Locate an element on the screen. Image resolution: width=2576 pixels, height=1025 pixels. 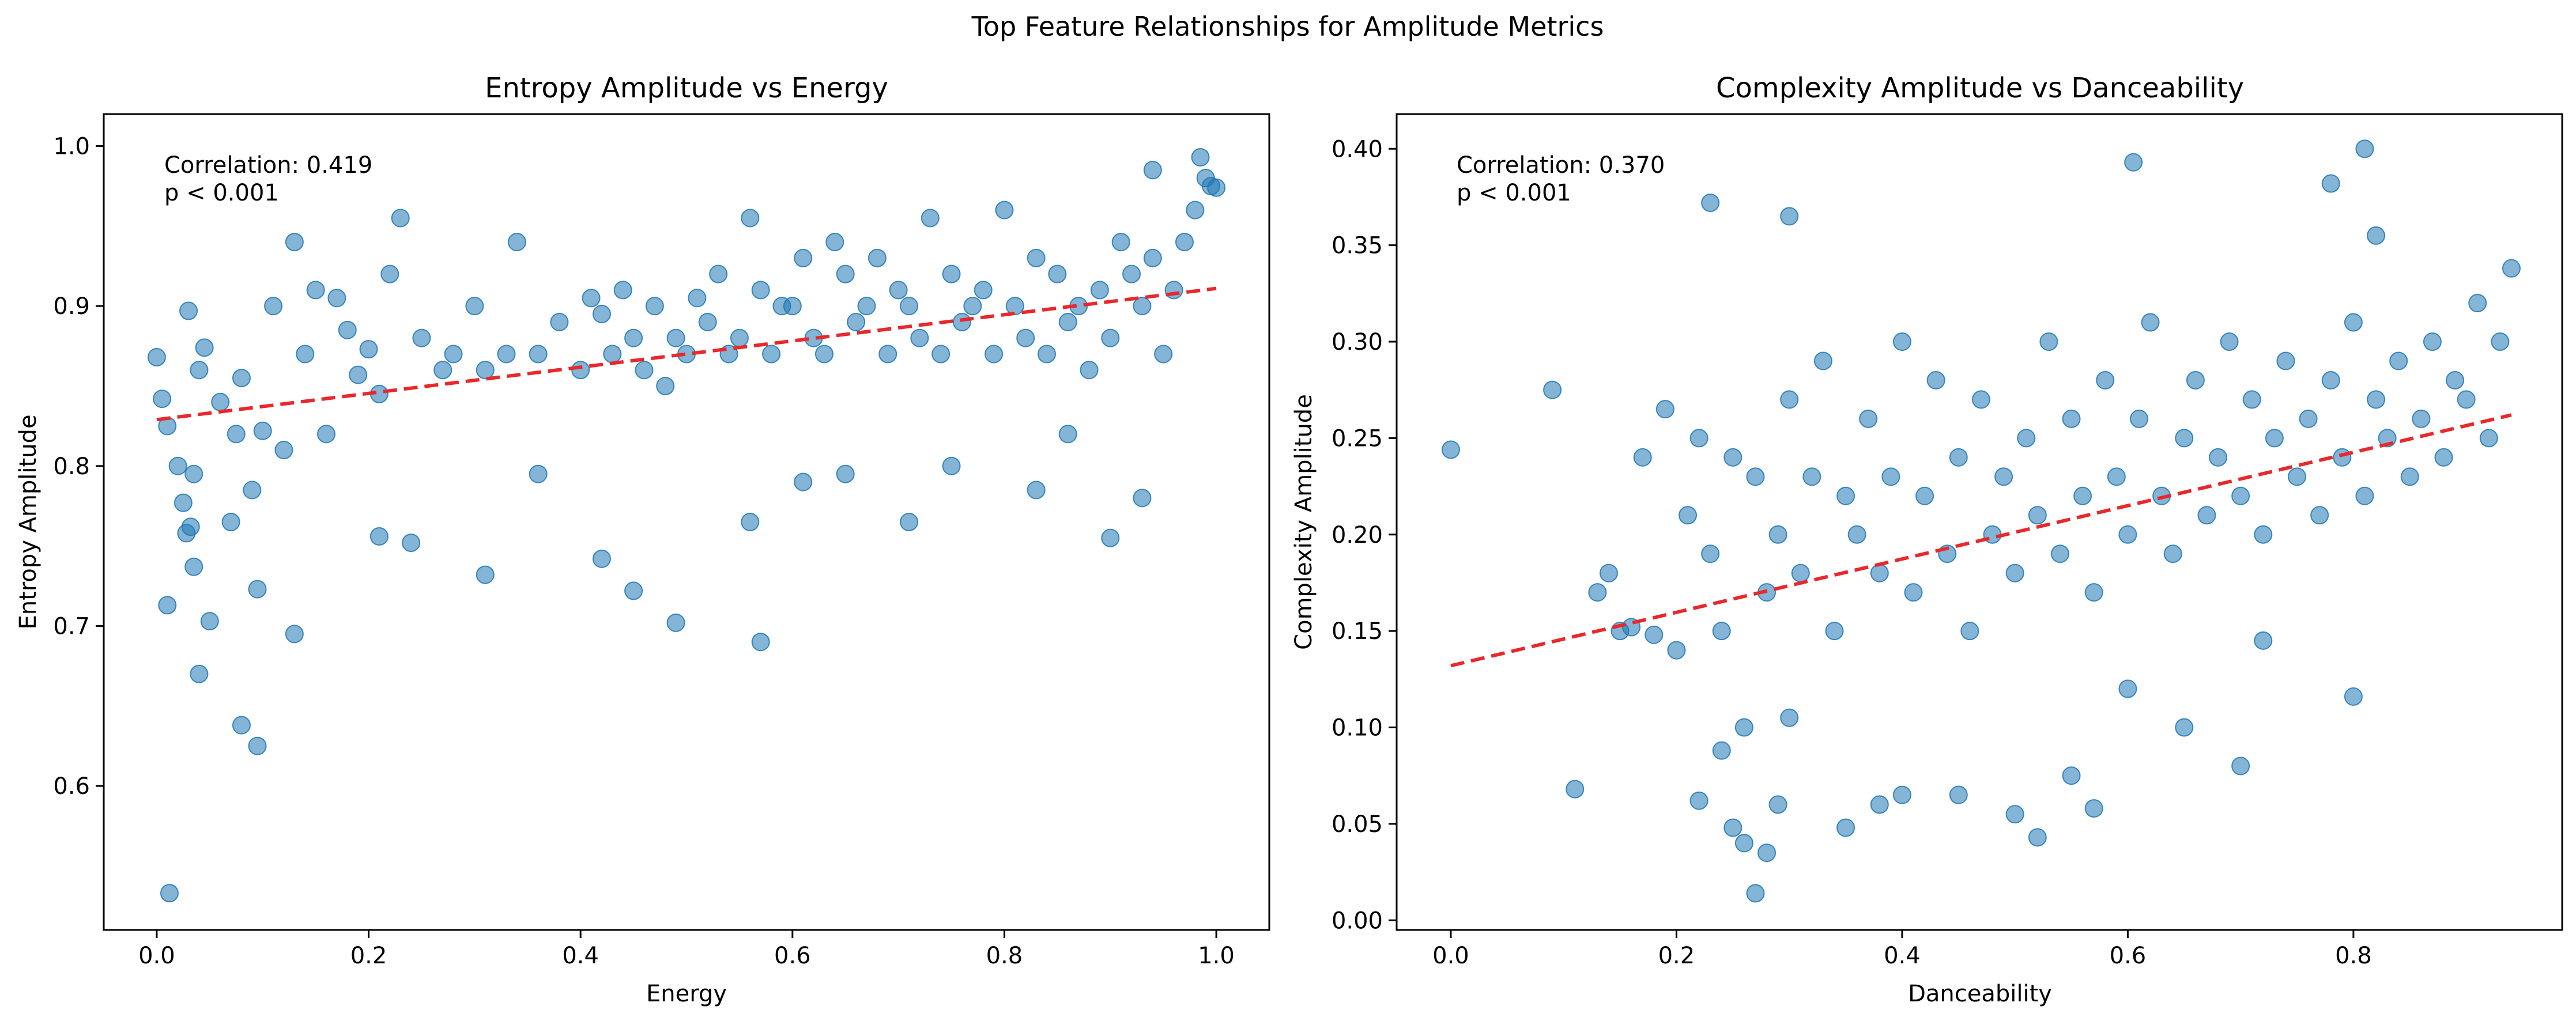
y-tick-label: 0.05 is located at coordinates (1357, 824).